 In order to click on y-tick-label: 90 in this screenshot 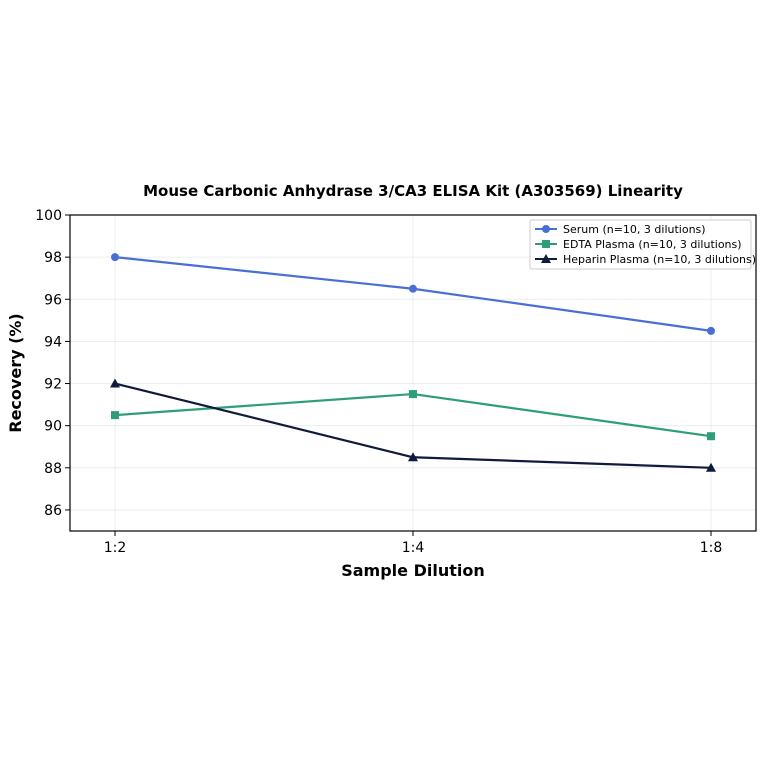, I will do `click(53, 427)`.